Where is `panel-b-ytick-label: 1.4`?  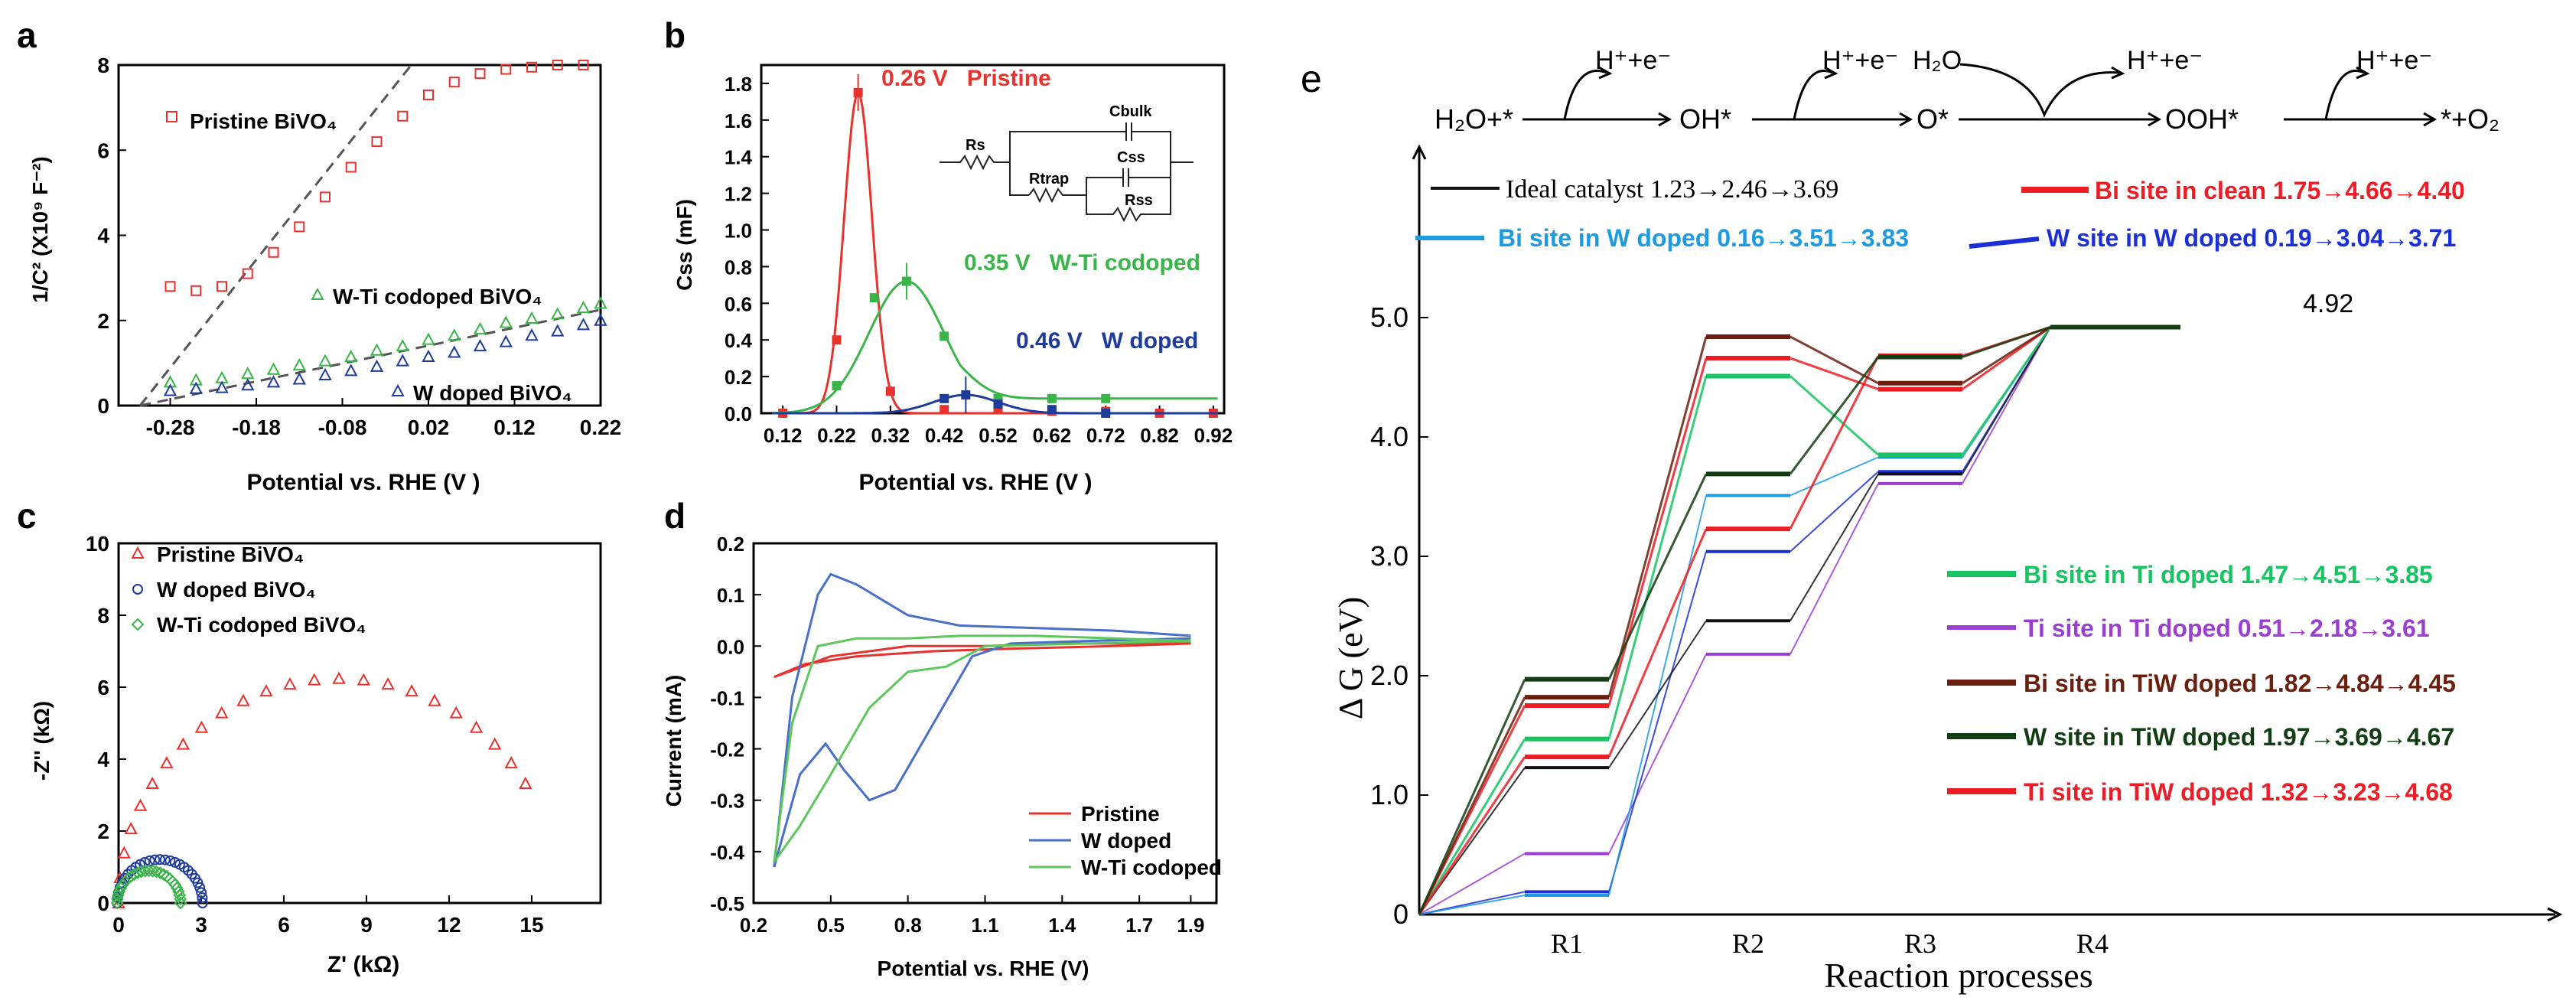
panel-b-ytick-label: 1.4 is located at coordinates (739, 157).